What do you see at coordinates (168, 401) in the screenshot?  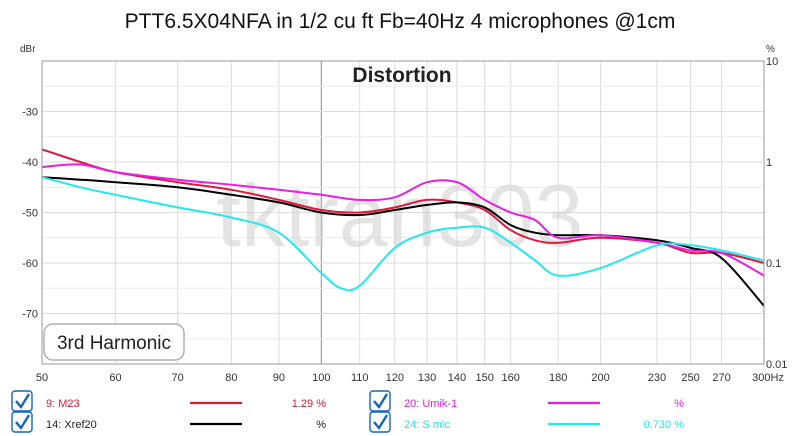 I see `legend-item-9-m23: 9: M23 1.29 %` at bounding box center [168, 401].